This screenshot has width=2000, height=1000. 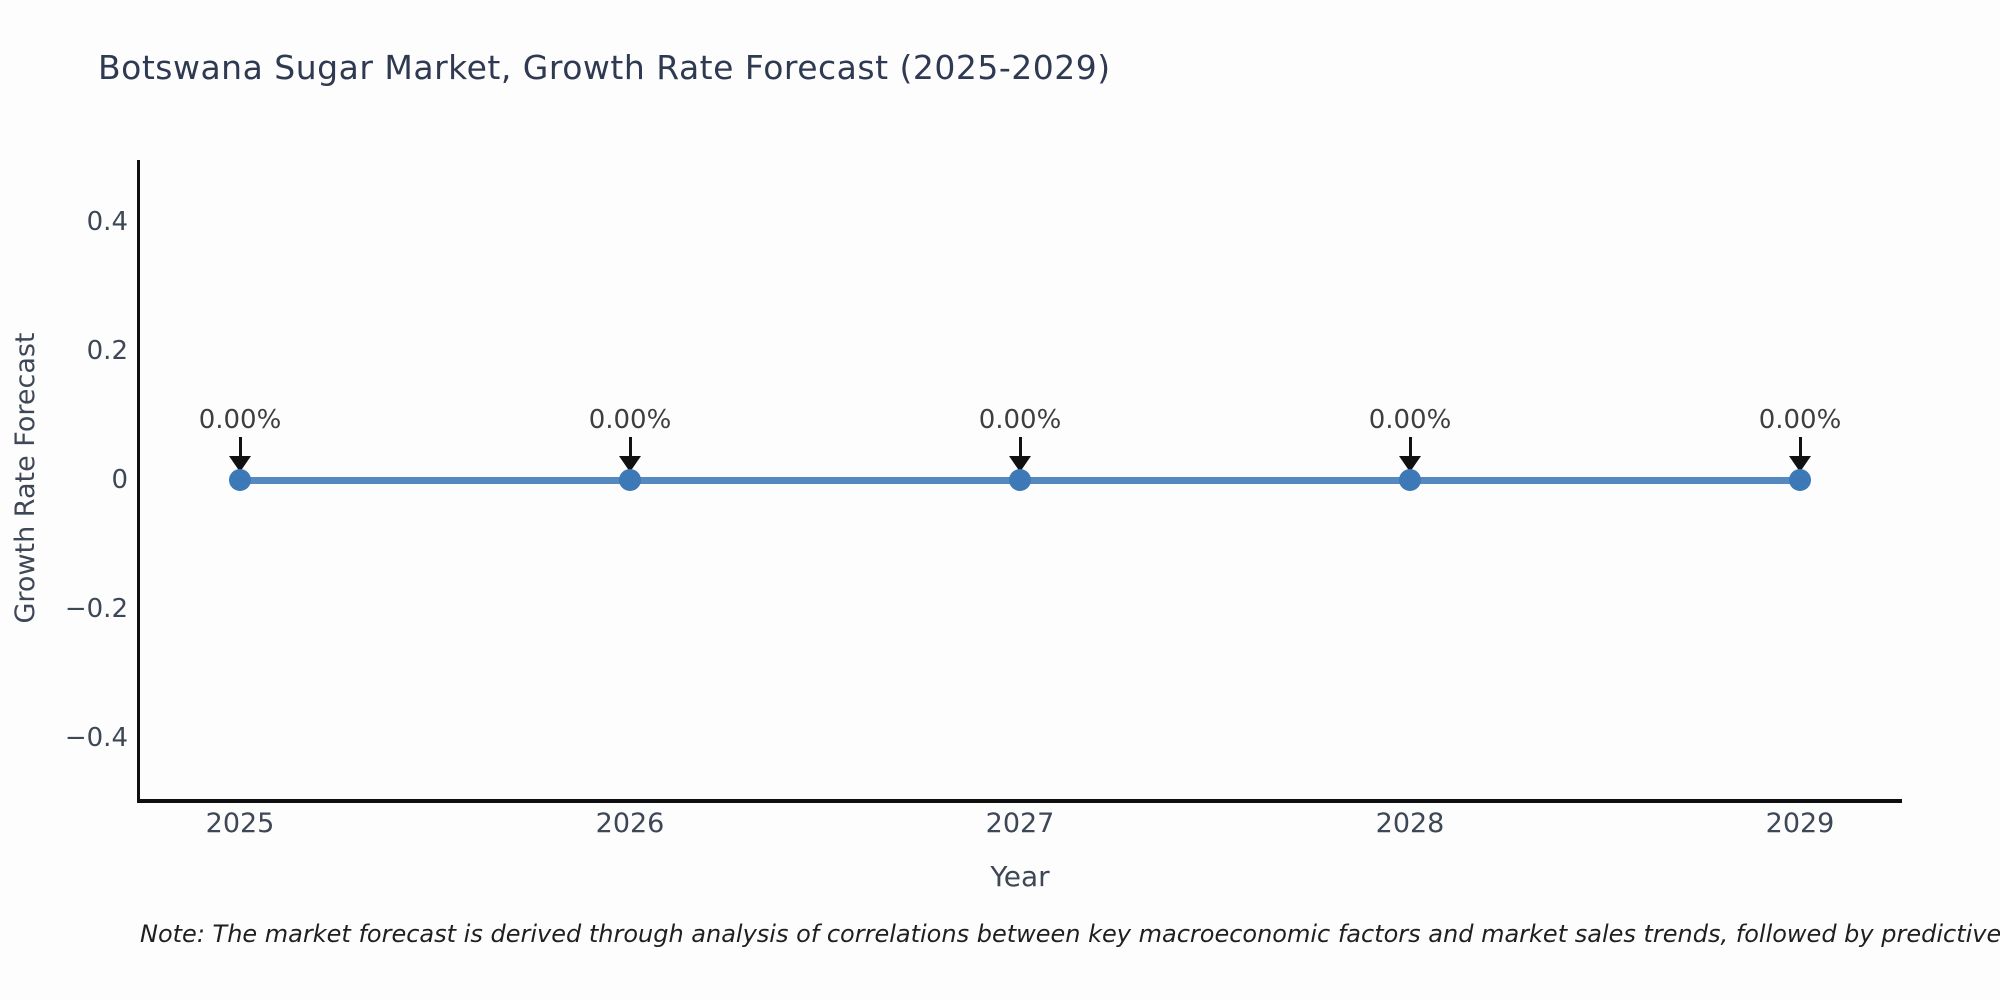 I want to click on x-tick-label: 2025, so click(x=240, y=823).